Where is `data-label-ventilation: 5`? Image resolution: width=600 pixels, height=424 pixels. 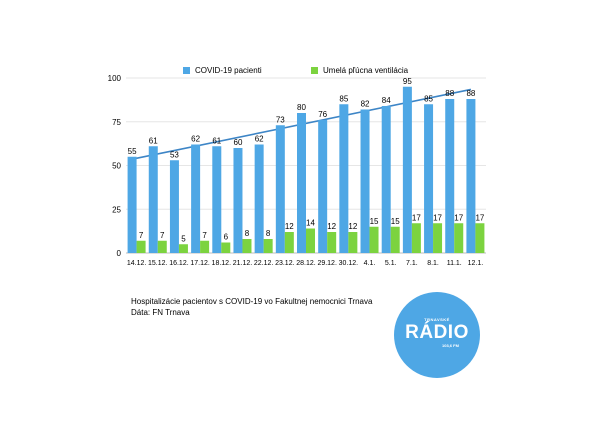
data-label-ventilation: 5 is located at coordinates (183, 238).